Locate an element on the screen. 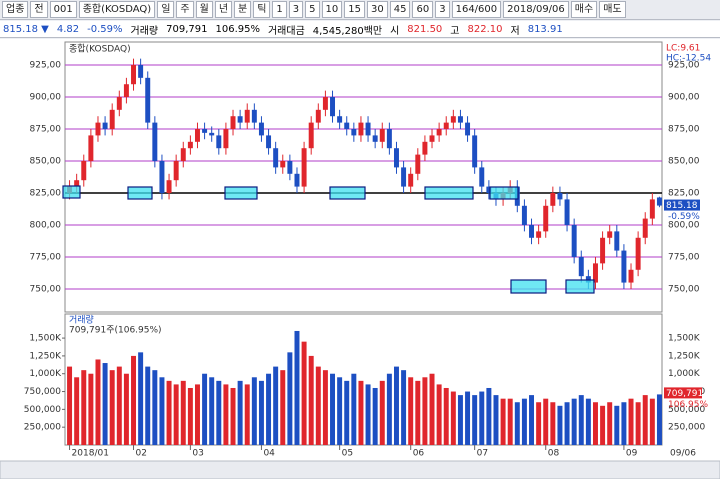 The width and height of the screenshot is (720, 479). toolbar-item: 2018/09/06 is located at coordinates (536, 9).